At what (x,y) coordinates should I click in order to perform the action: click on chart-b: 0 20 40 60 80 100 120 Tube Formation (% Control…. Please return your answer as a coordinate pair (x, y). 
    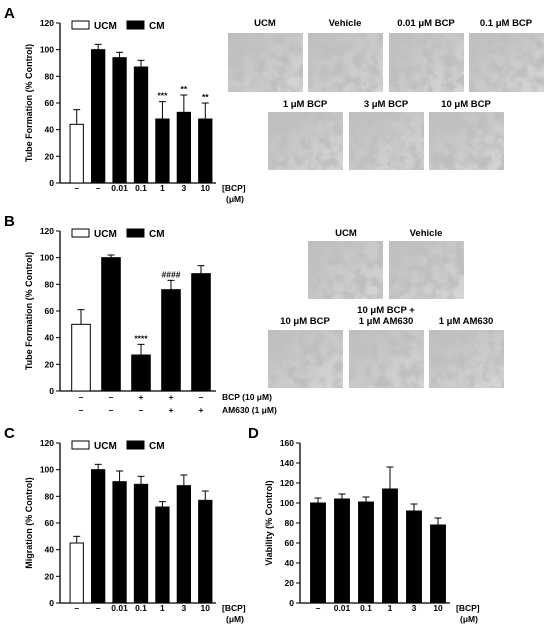
    Looking at the image, I should click on (150, 320).